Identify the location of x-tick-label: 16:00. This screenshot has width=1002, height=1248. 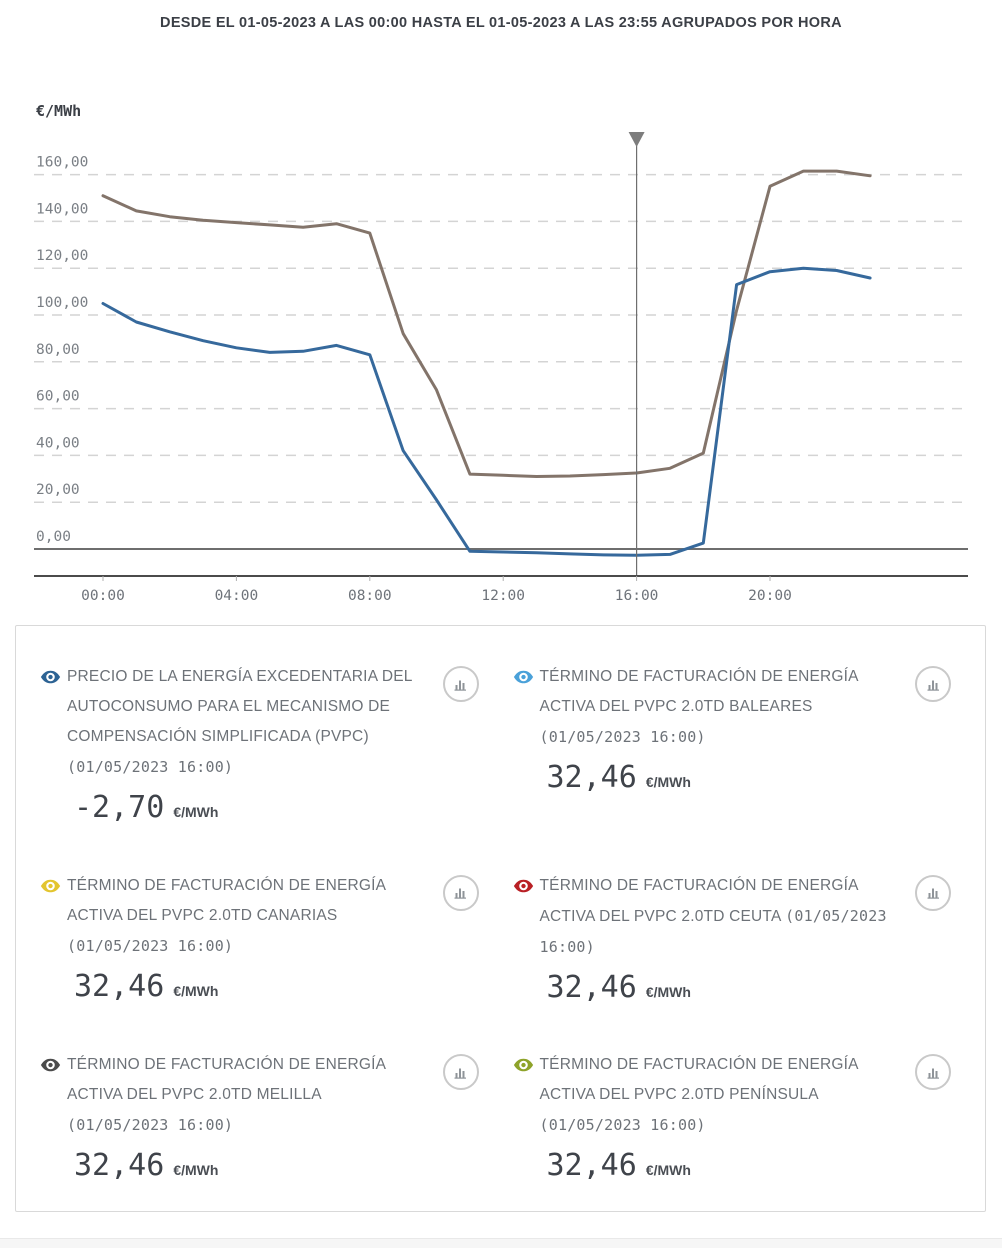
(637, 596).